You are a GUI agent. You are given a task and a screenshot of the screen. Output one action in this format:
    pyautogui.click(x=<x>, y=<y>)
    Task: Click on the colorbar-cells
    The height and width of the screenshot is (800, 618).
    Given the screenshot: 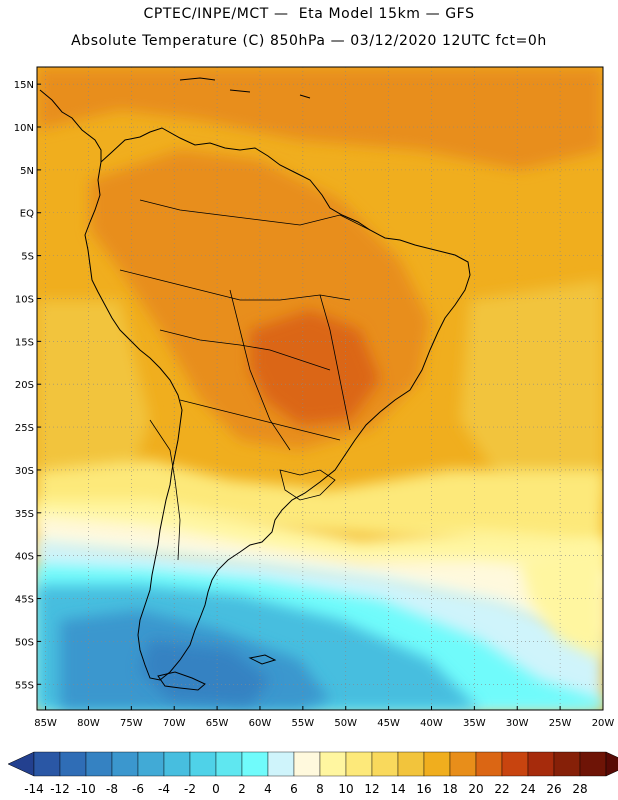 What is the action you would take?
    pyautogui.click(x=312, y=764)
    